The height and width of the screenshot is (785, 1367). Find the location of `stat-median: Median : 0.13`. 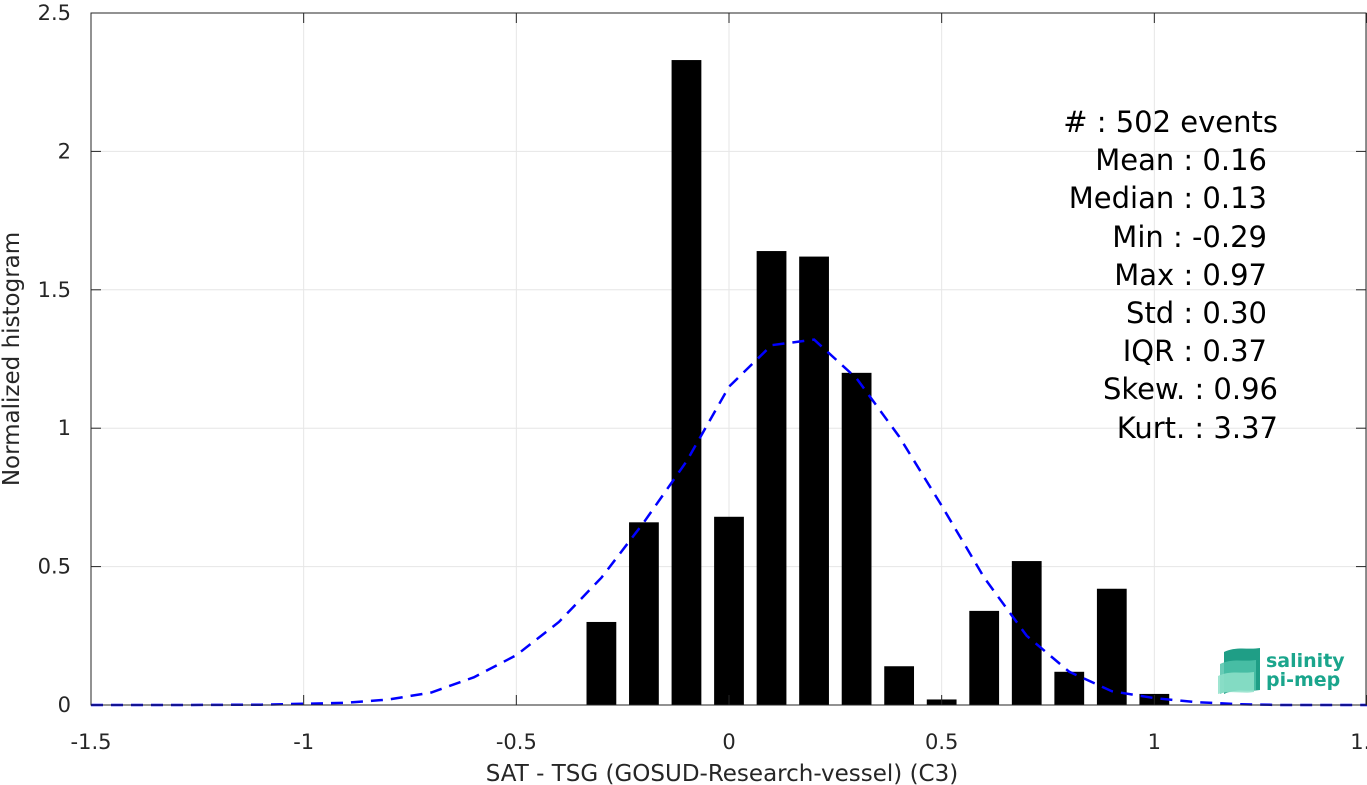

stat-median: Median : 0.13 is located at coordinates (1168, 198).